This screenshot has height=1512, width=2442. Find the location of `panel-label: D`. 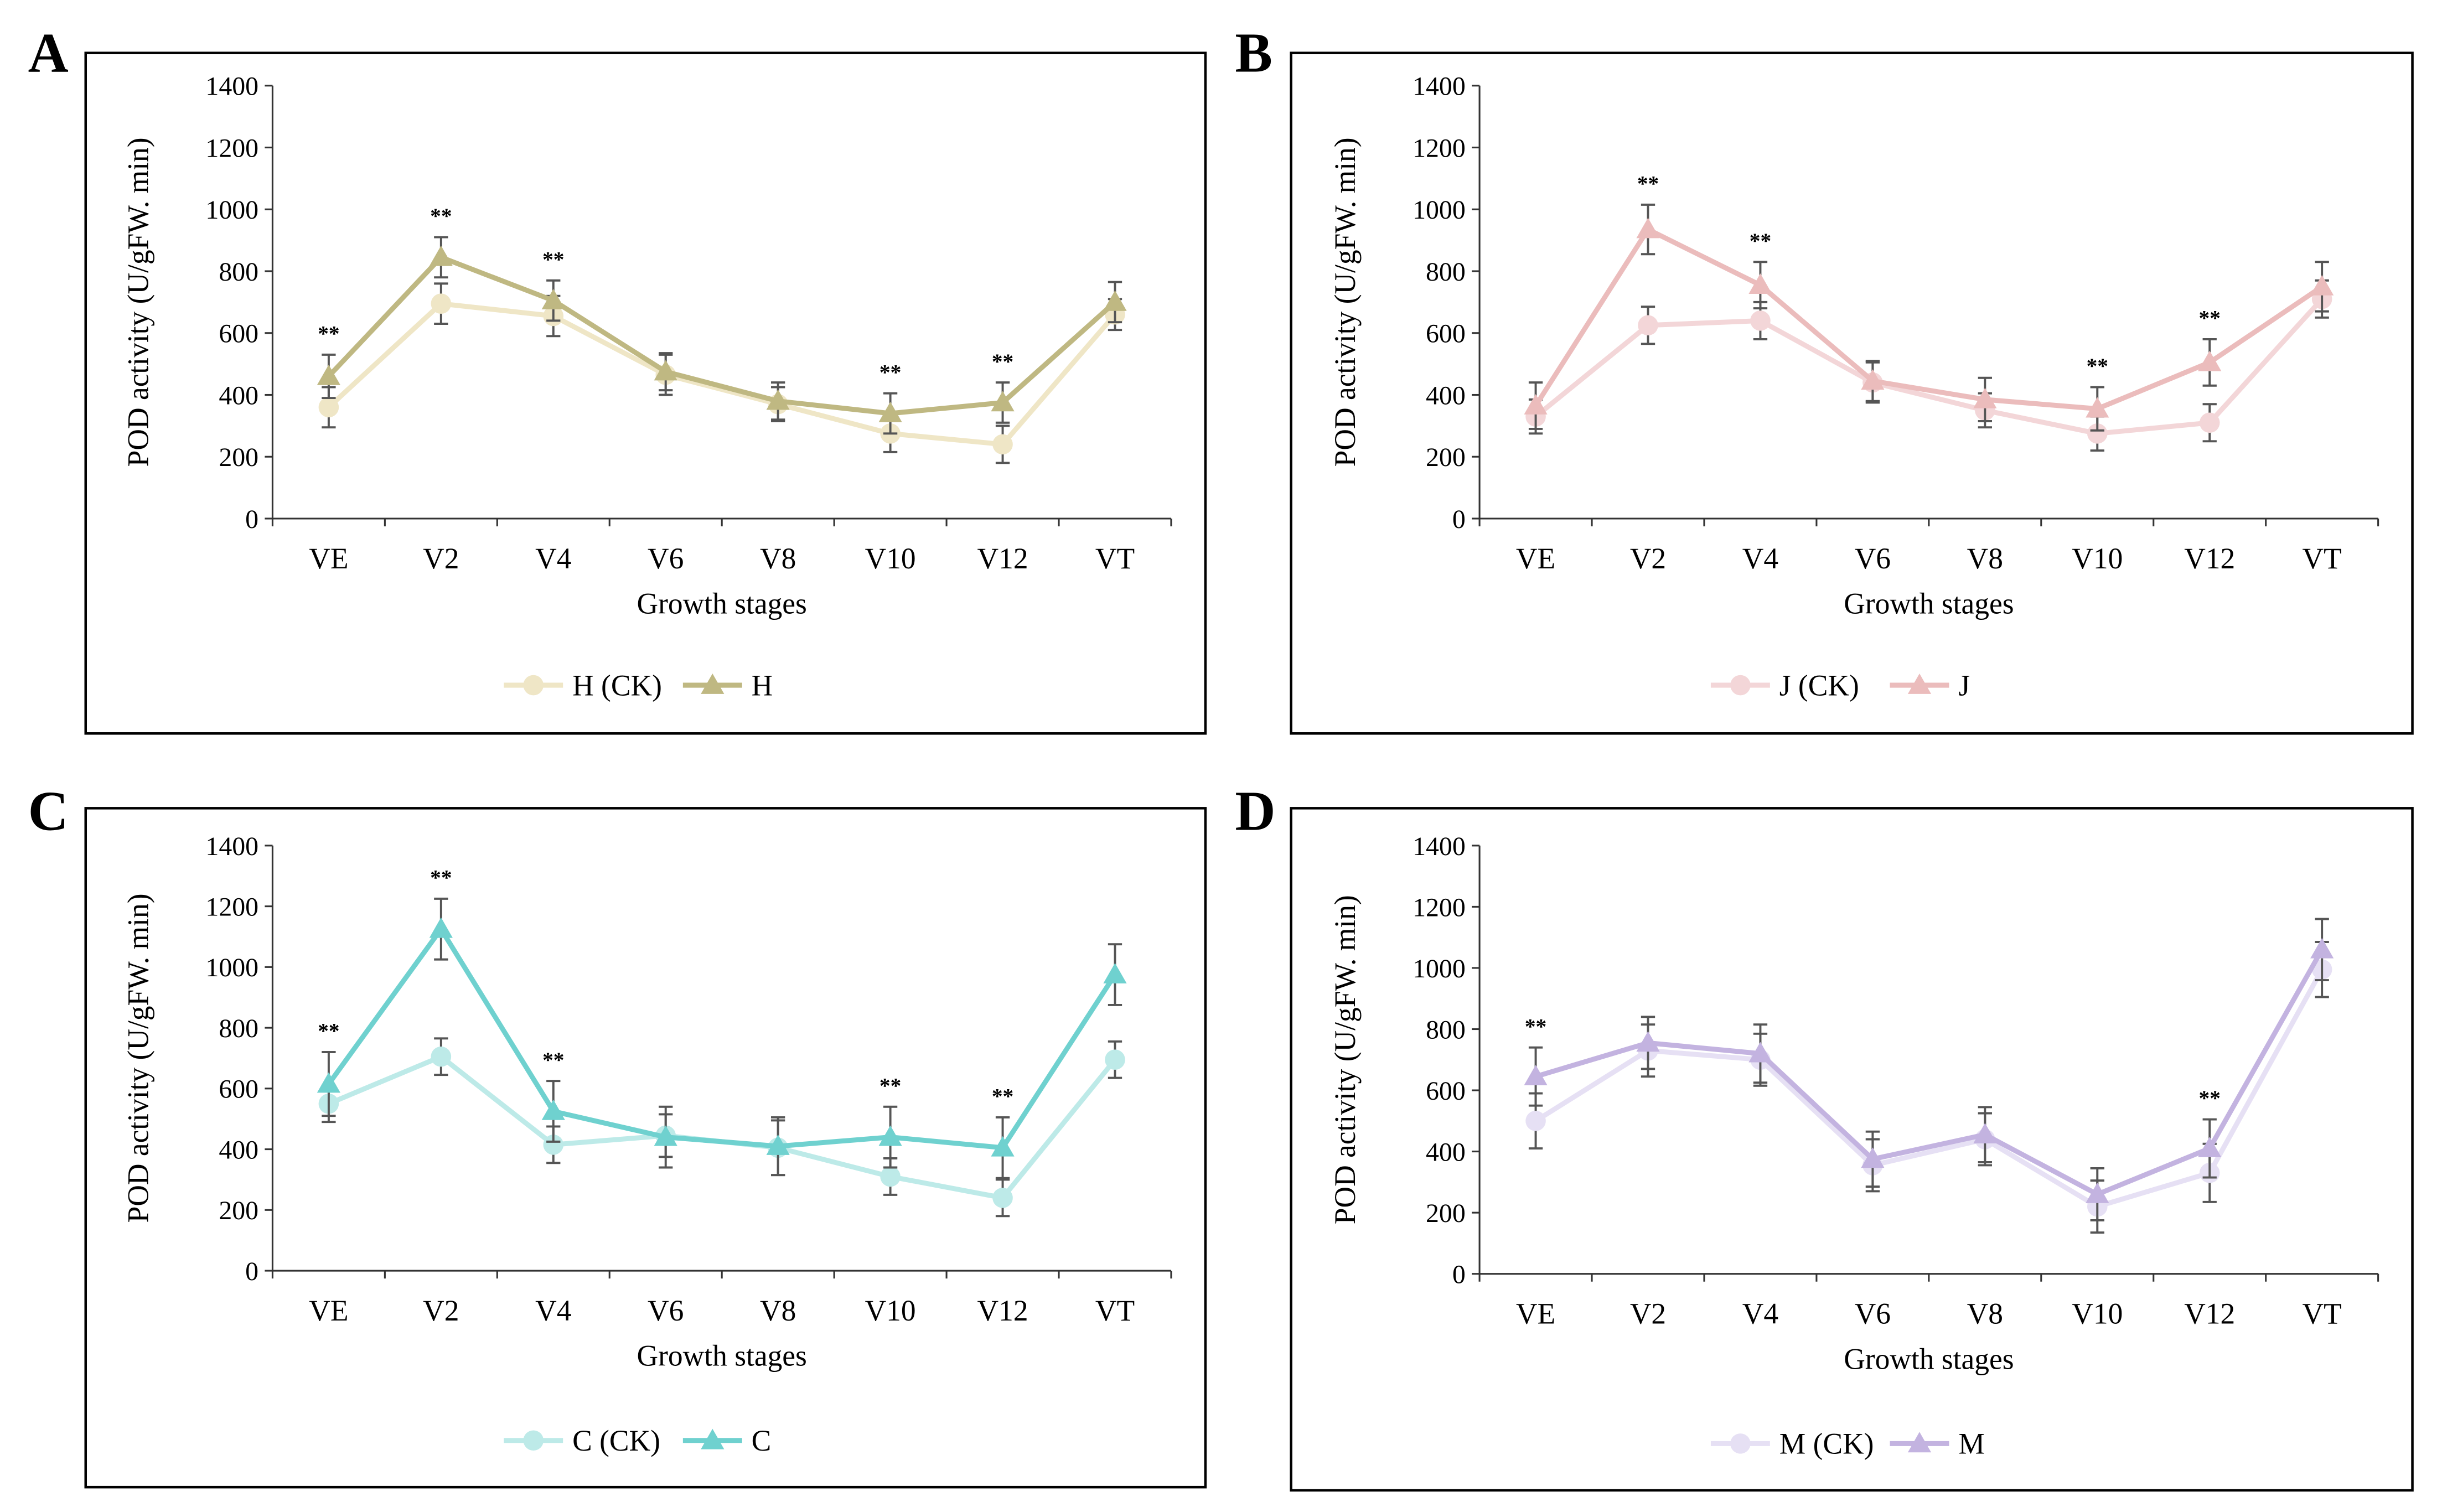

panel-label: D is located at coordinates (1255, 811).